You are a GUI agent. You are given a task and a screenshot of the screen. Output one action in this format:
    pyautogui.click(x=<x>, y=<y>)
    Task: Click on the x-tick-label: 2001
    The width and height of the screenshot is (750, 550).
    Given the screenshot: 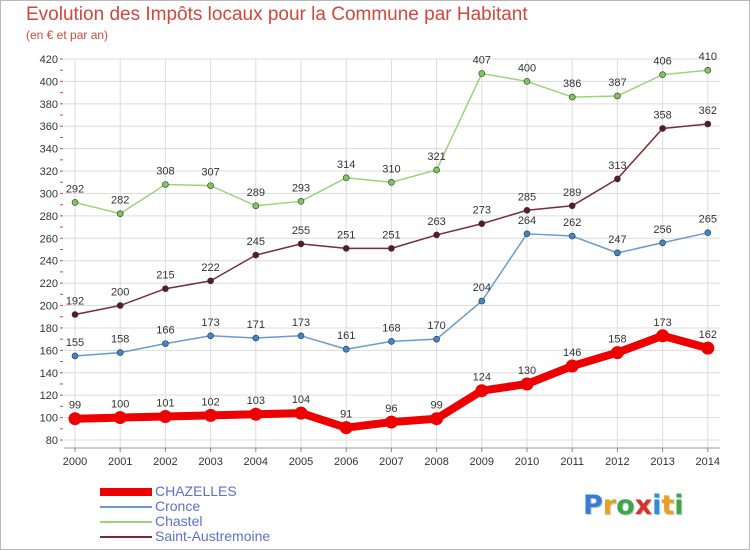 What is the action you would take?
    pyautogui.click(x=120, y=462)
    